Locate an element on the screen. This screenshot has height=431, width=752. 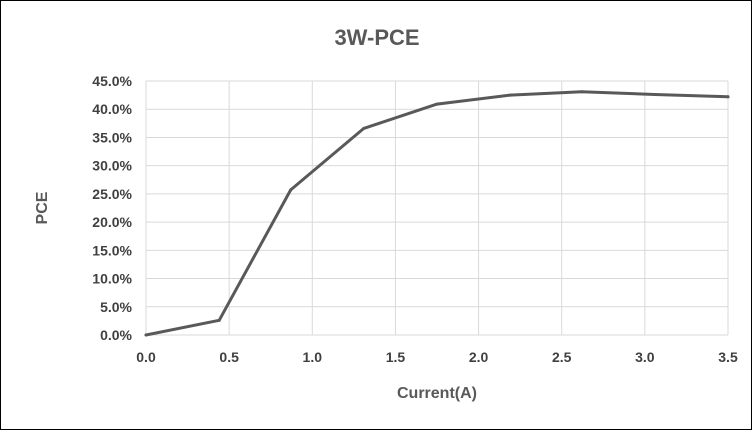
x-tick-label: 3.0 is located at coordinates (645, 357).